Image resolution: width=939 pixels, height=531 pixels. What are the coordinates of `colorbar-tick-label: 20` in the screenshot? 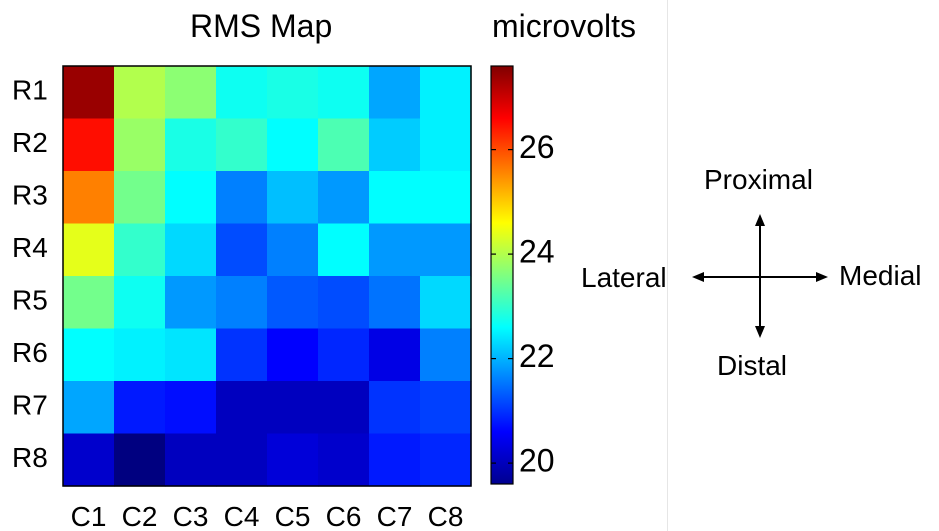 It's located at (537, 461).